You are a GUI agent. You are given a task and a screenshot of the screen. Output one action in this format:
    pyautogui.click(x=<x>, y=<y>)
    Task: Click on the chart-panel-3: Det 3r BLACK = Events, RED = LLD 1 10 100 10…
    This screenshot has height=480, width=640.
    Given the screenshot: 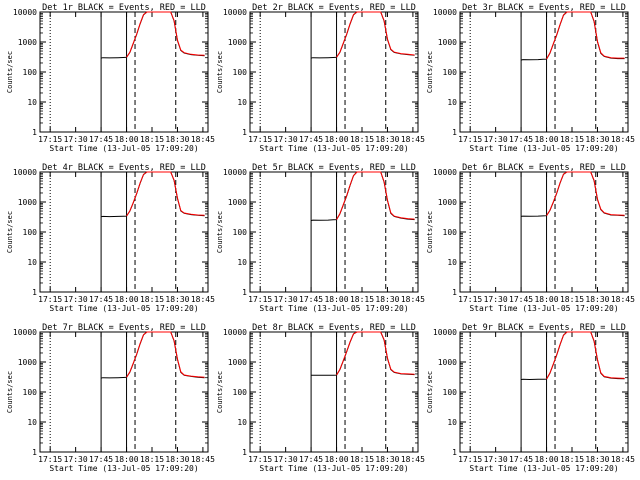 What is the action you would take?
    pyautogui.click(x=530, y=78)
    